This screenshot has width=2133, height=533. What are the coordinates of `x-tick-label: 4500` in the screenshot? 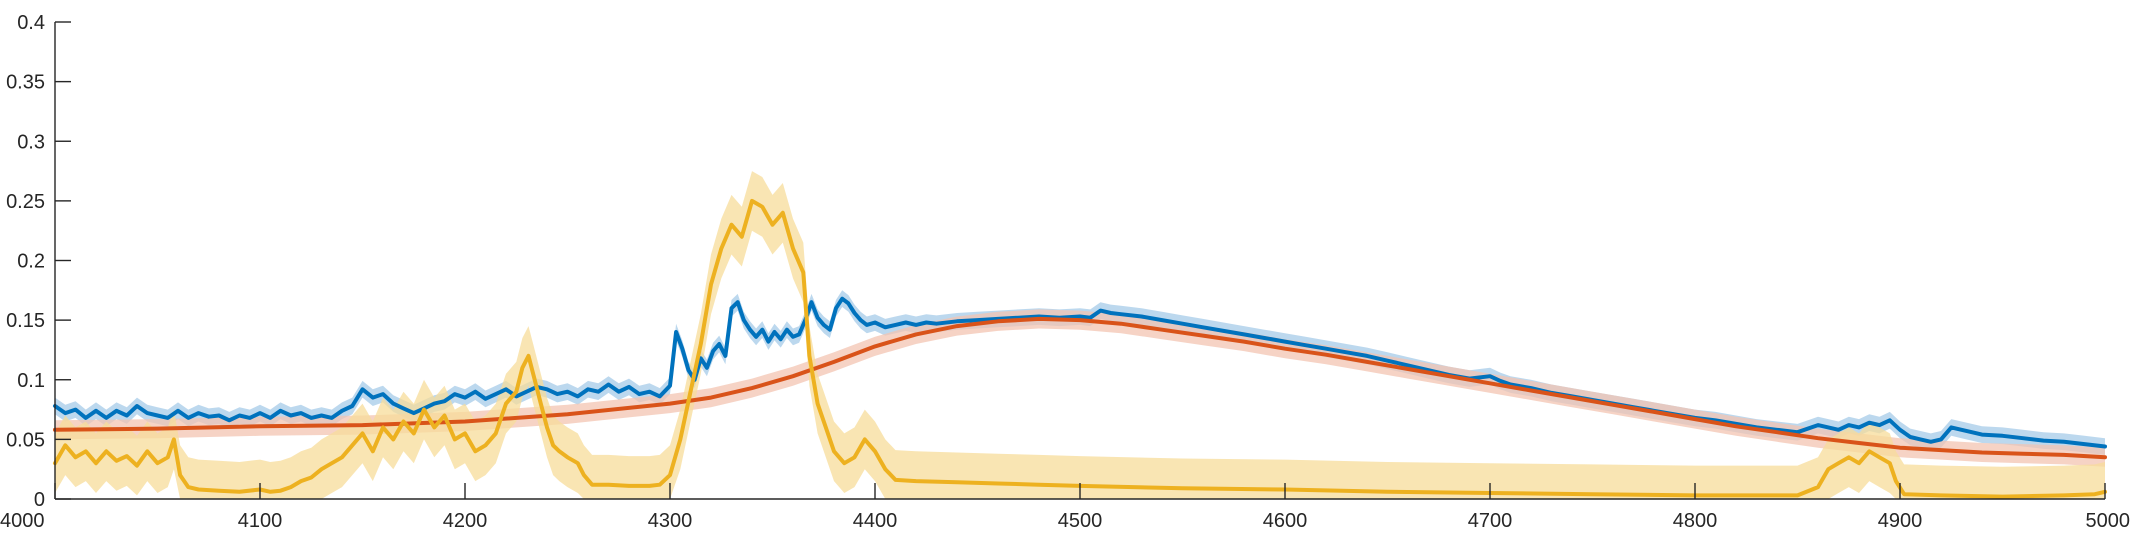 It's located at (1080, 521).